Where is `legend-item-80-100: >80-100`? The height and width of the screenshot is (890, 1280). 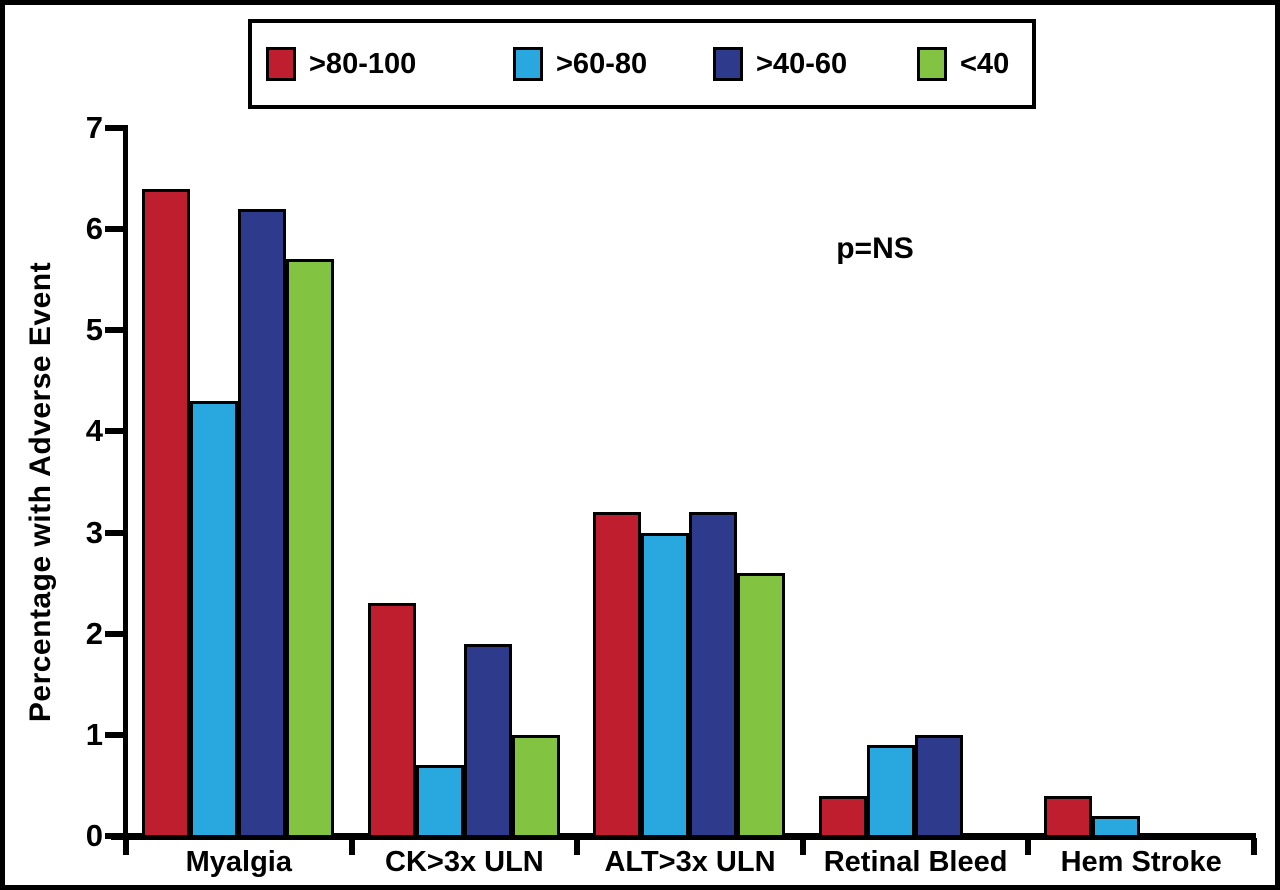 legend-item-80-100: >80-100 is located at coordinates (341, 64).